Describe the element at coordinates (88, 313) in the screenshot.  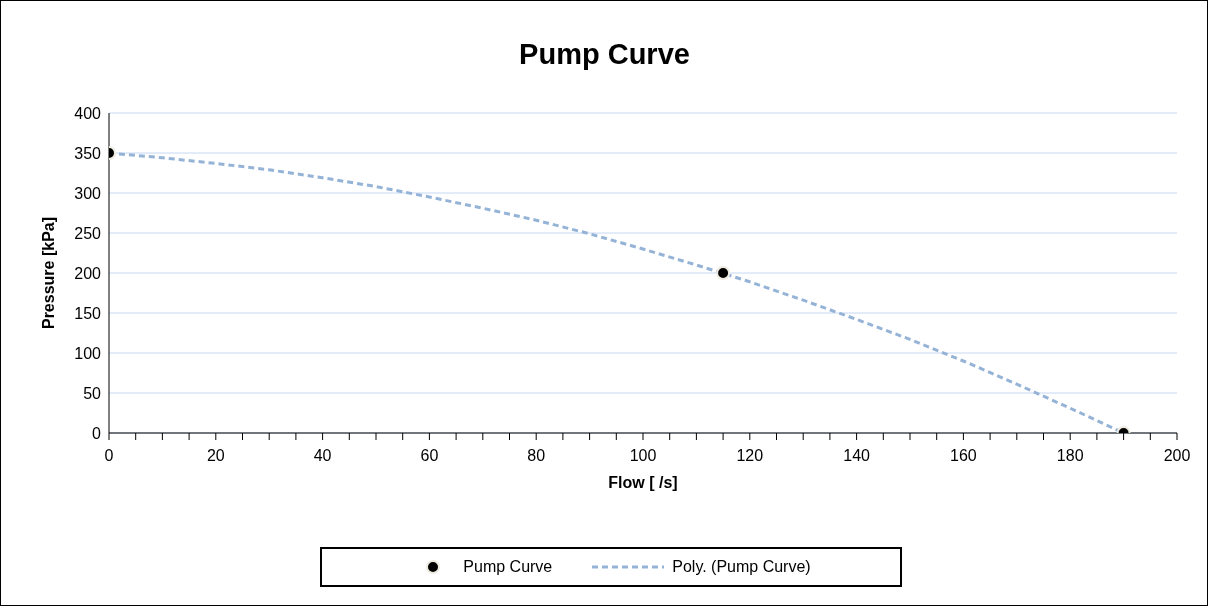
I see `y-tick-label: 150` at that location.